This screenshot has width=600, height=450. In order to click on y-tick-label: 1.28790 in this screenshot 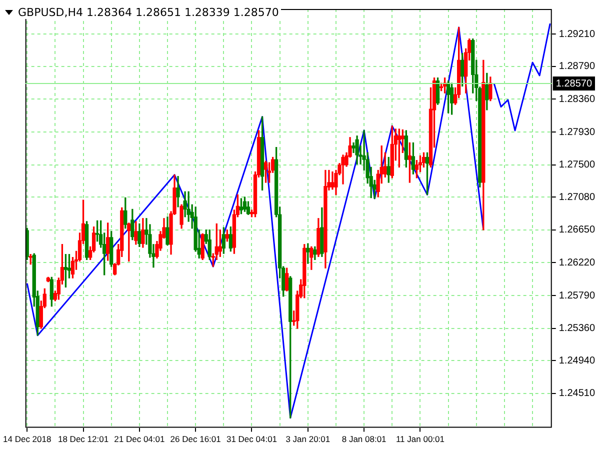, I will do `click(577, 66)`.